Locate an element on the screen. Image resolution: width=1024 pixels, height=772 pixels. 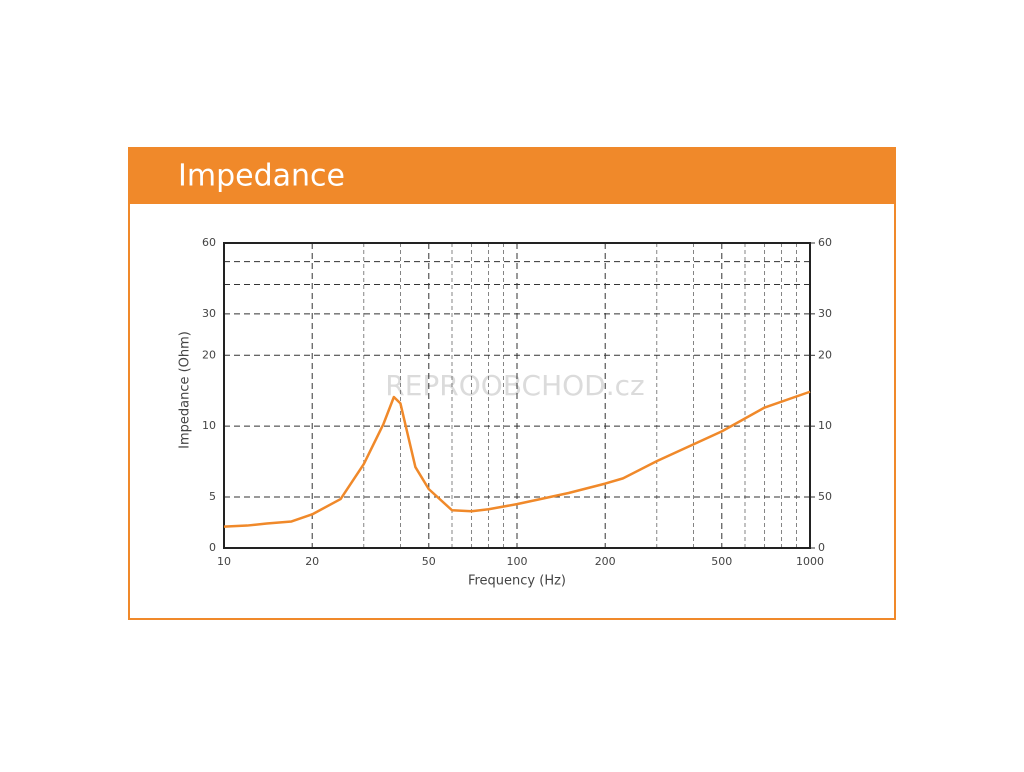
y-tick-label: 5 is located at coordinates (212, 496).